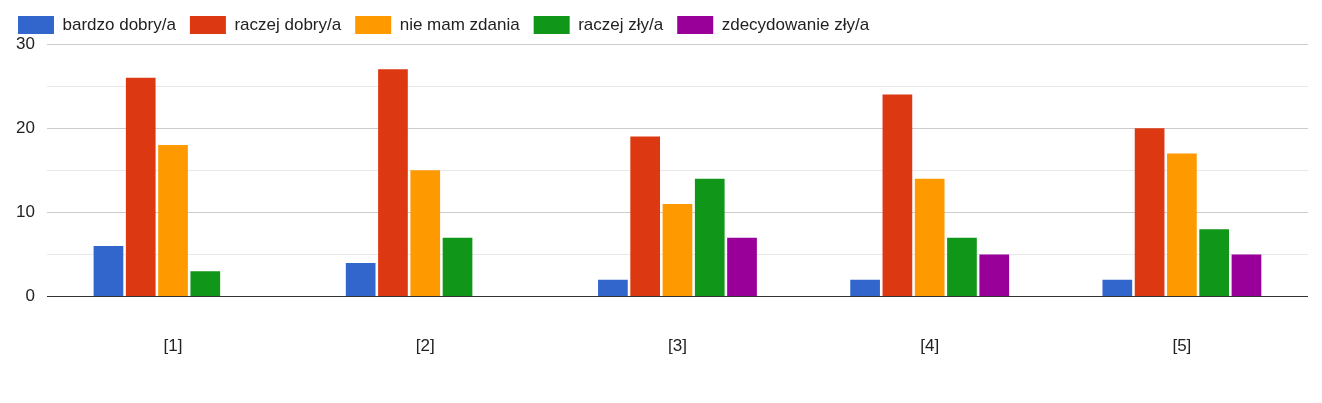  Describe the element at coordinates (173, 346) in the screenshot. I see `x-tick-label: [1]` at that location.